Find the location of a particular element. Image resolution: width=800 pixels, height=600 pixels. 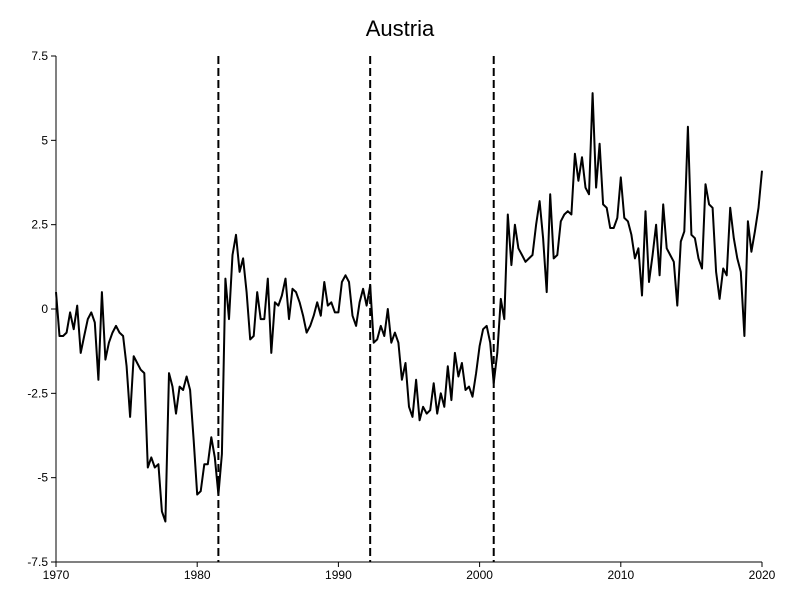

y-tick-label: 2.5 is located at coordinates (39, 225).